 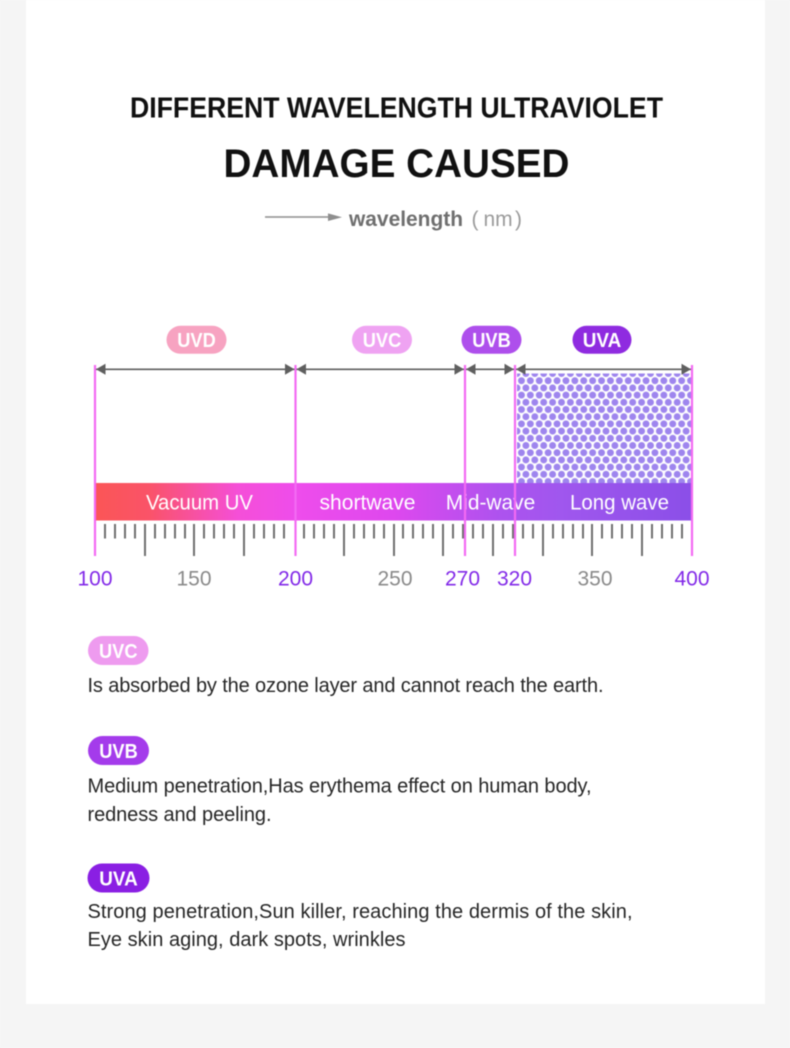 I want to click on svg-text: 400, so click(x=691, y=579).